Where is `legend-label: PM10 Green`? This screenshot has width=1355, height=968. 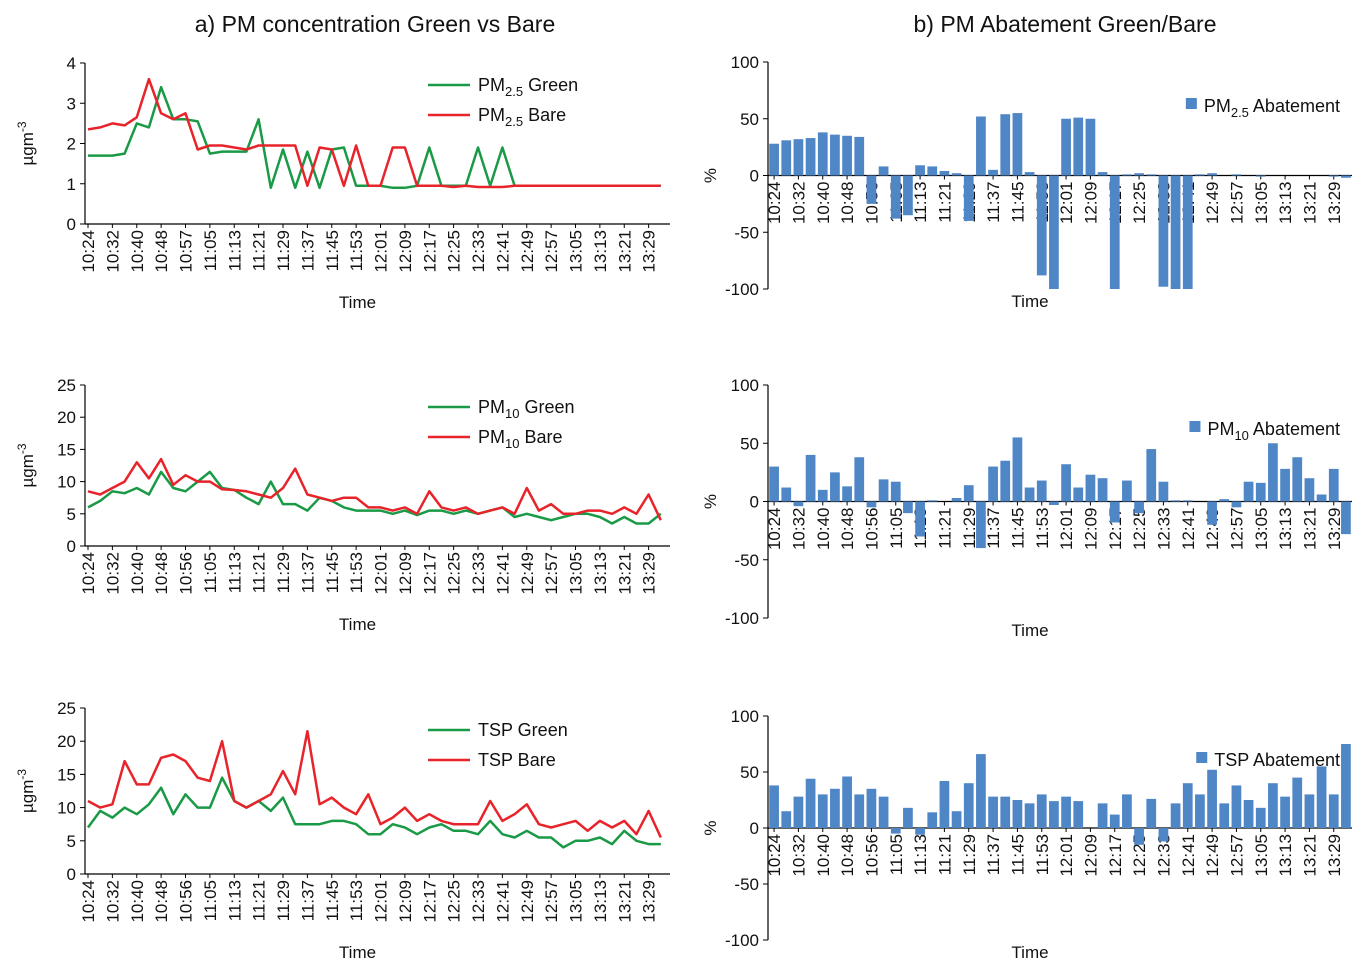
legend-label: PM10 Green is located at coordinates (526, 409).